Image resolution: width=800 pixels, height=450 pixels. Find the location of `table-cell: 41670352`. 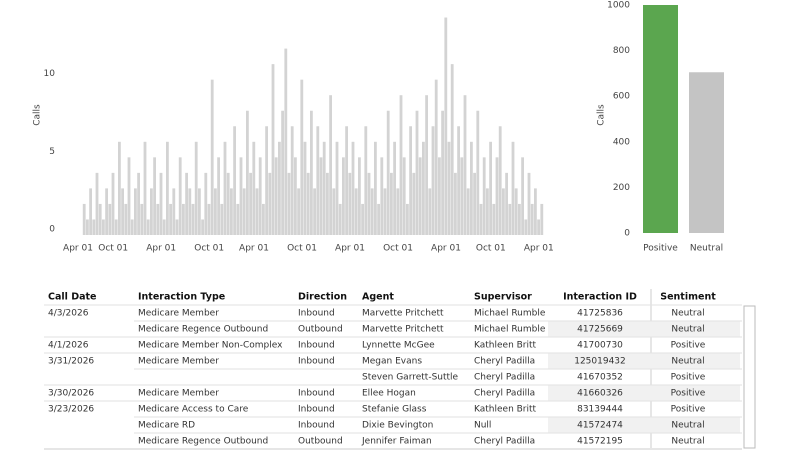

table-cell: 41670352 is located at coordinates (600, 378).